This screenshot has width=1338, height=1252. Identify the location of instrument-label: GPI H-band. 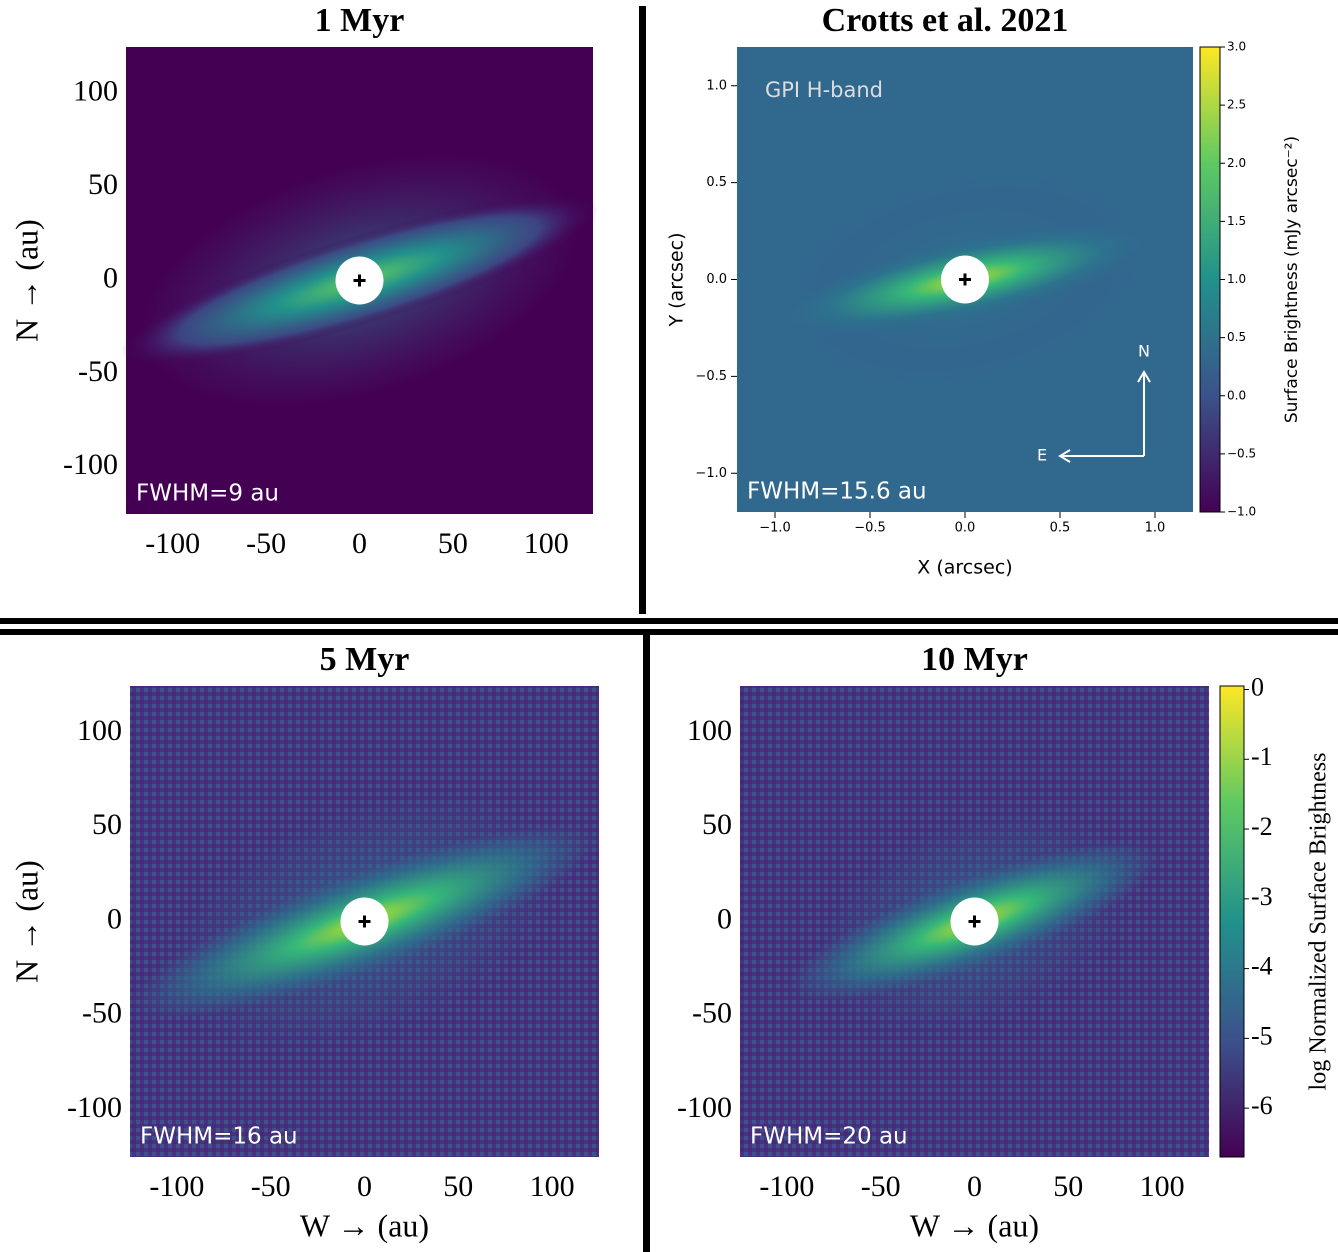
(824, 90).